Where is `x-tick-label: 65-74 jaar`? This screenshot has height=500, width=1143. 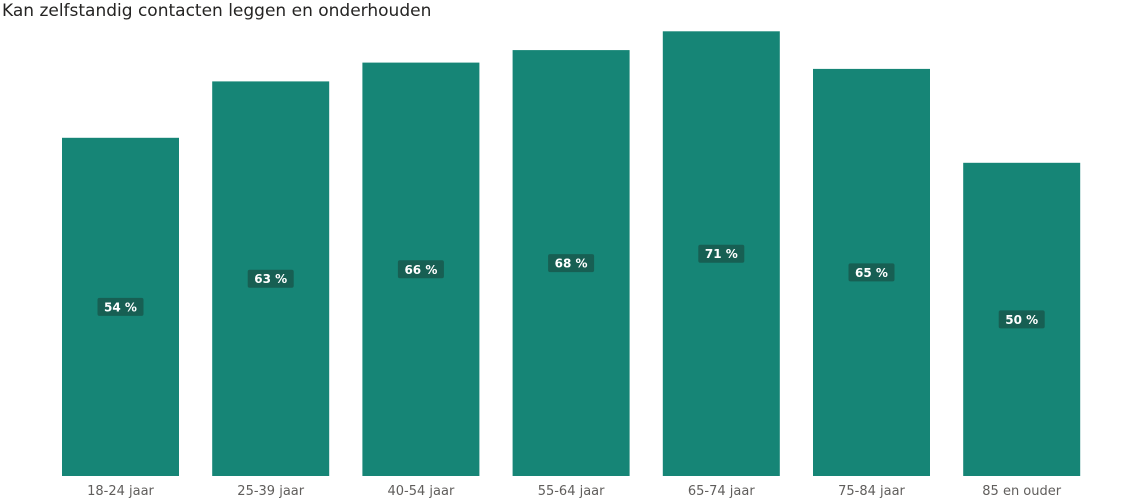 x-tick-label: 65-74 jaar is located at coordinates (721, 491).